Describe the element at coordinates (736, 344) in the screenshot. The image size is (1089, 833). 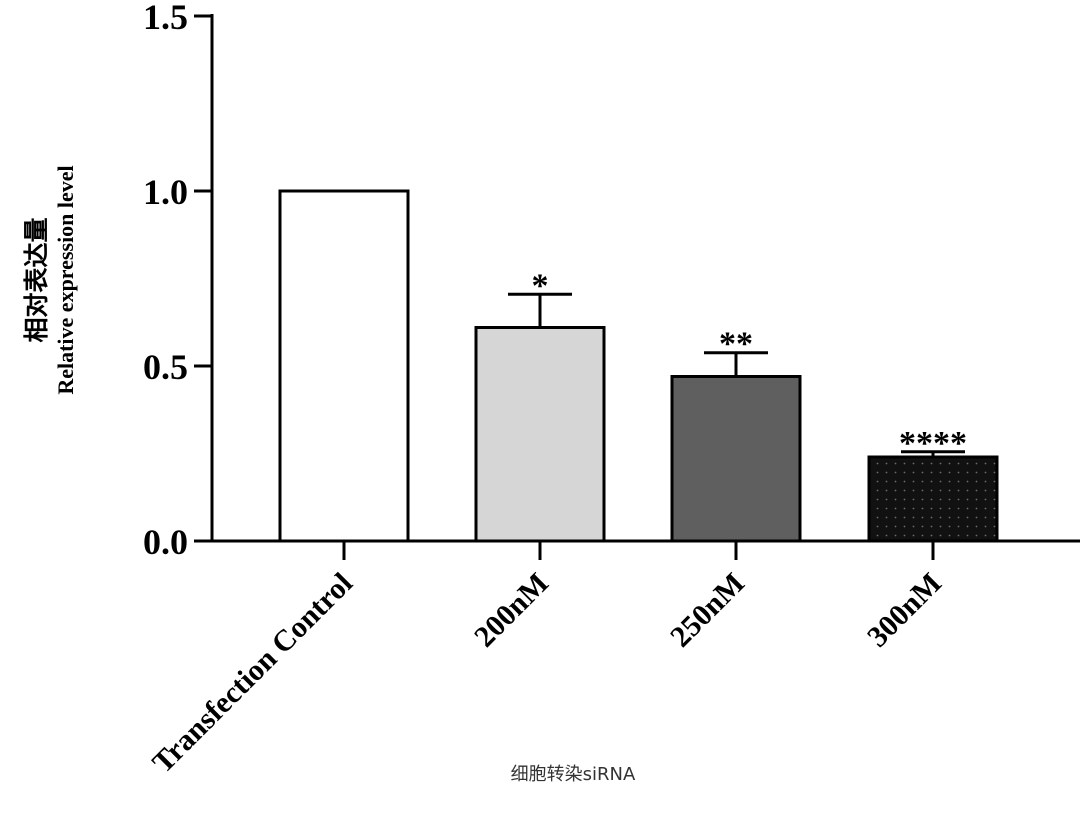
I see `significance-label: **` at that location.